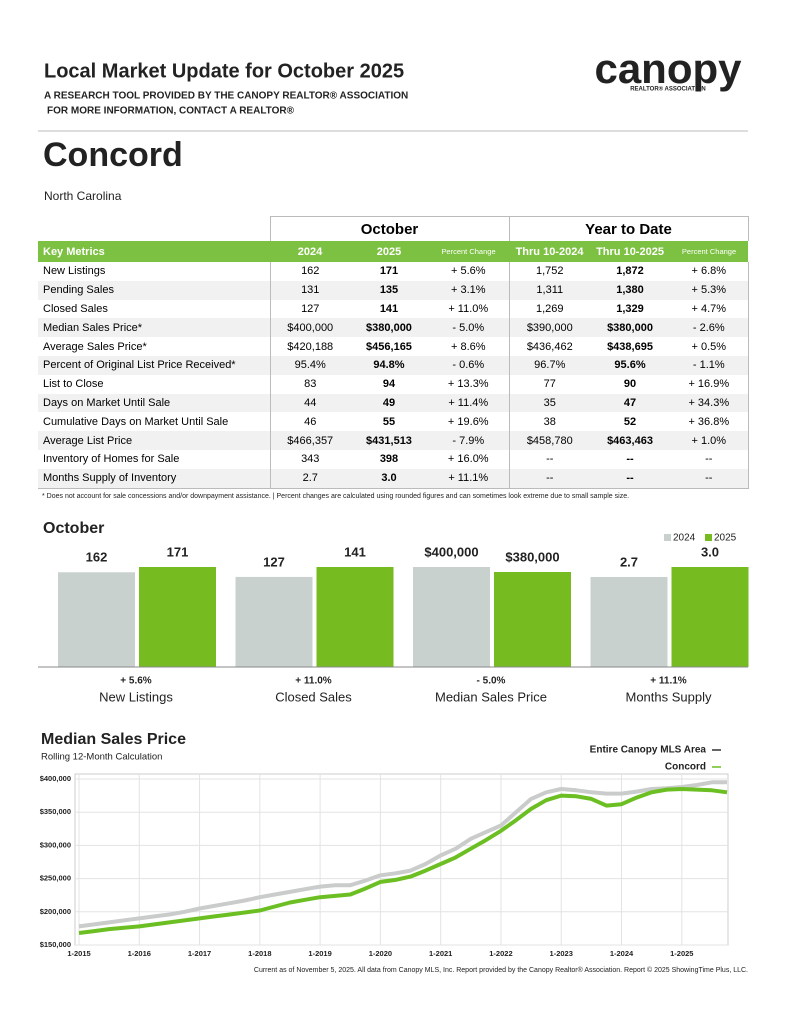  Describe the element at coordinates (139, 953) in the screenshot. I see `x-tick-label: 1-2016` at that location.